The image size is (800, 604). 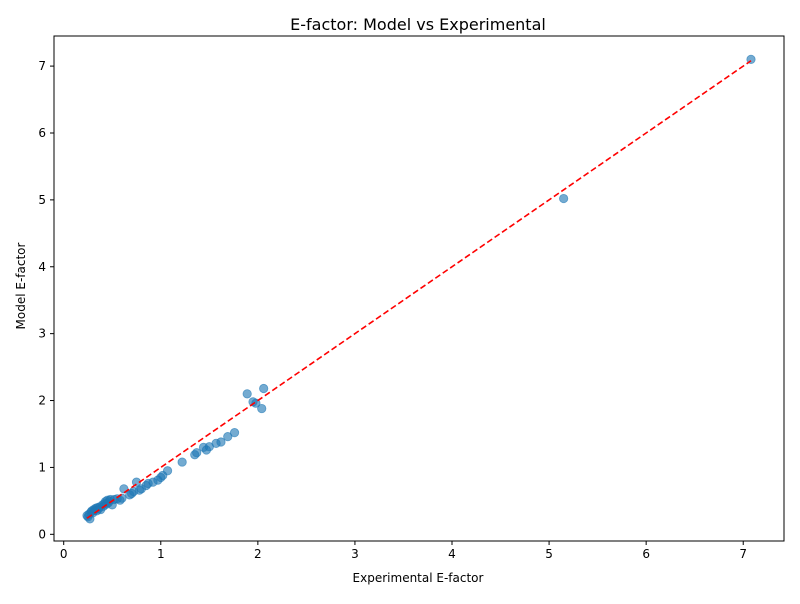 I want to click on x-tick-label: 4, so click(x=452, y=554).